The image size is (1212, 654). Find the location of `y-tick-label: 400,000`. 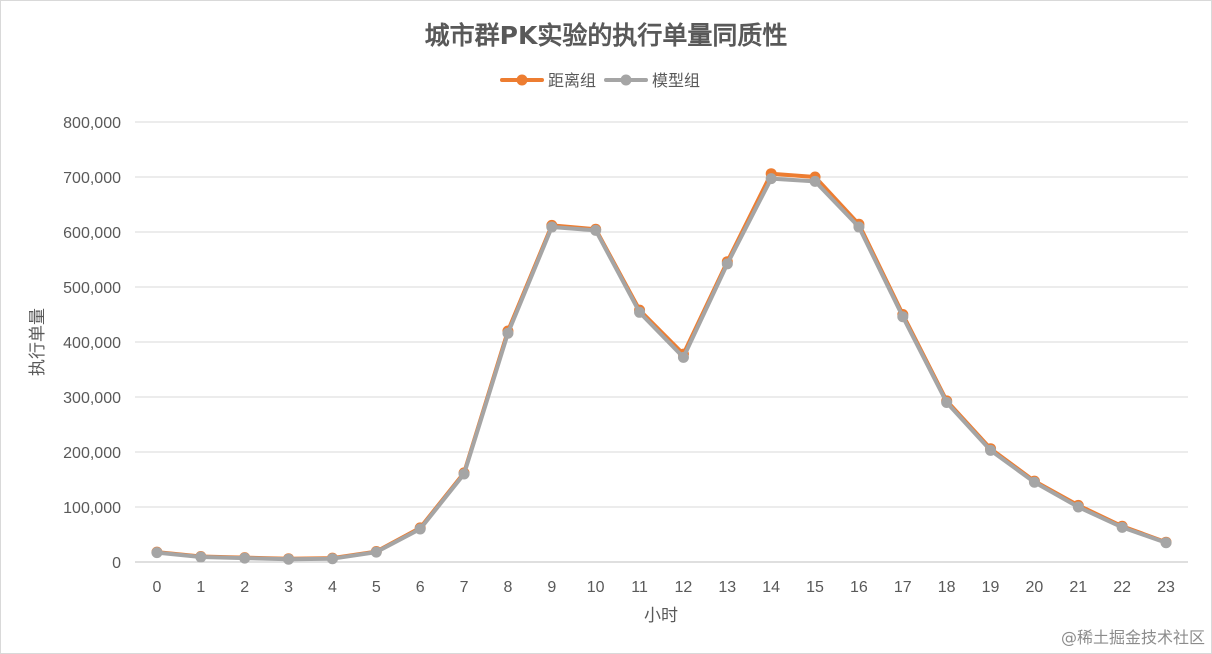

y-tick-label: 400,000 is located at coordinates (92, 343).